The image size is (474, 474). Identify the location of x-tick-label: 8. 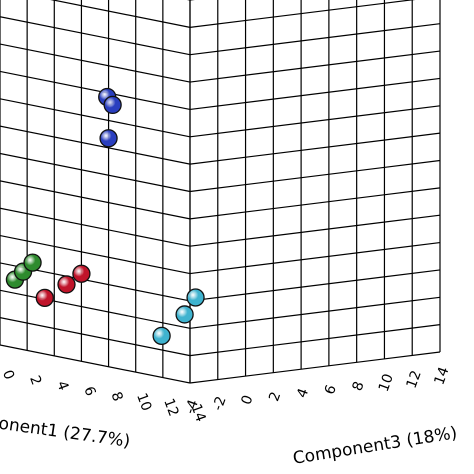
(117, 397).